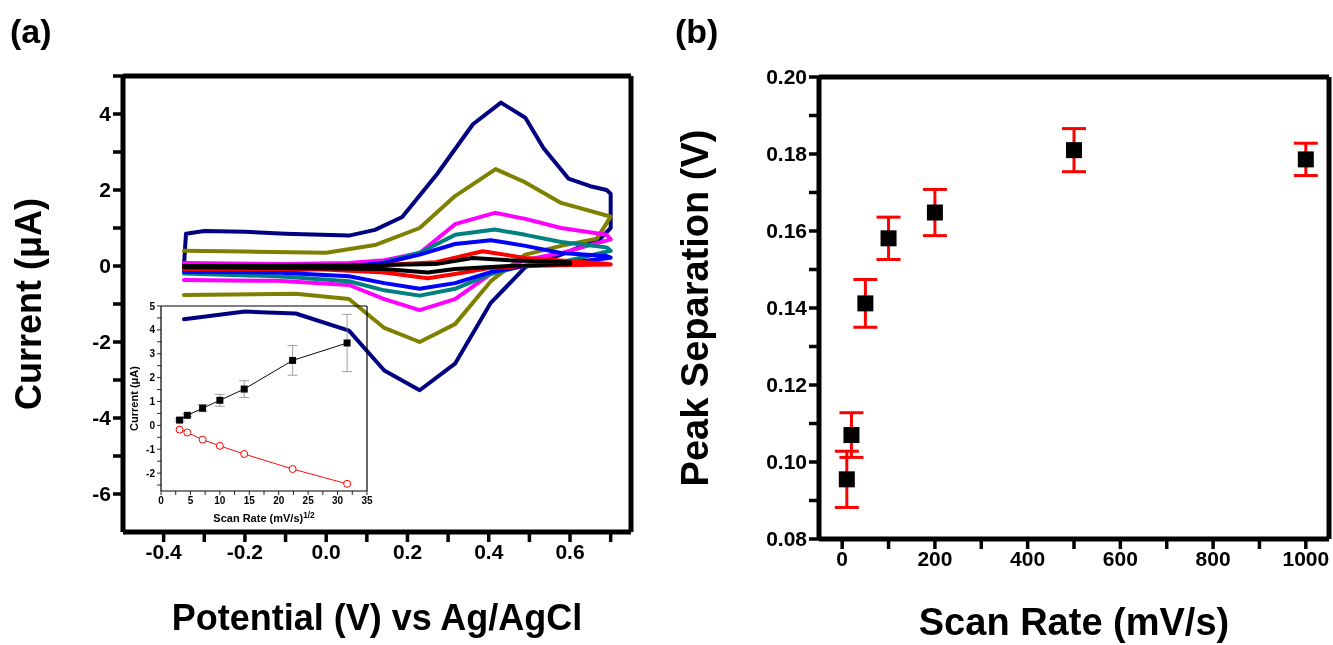  What do you see at coordinates (338, 501) in the screenshot?
I see `x-tick-label: 30` at bounding box center [338, 501].